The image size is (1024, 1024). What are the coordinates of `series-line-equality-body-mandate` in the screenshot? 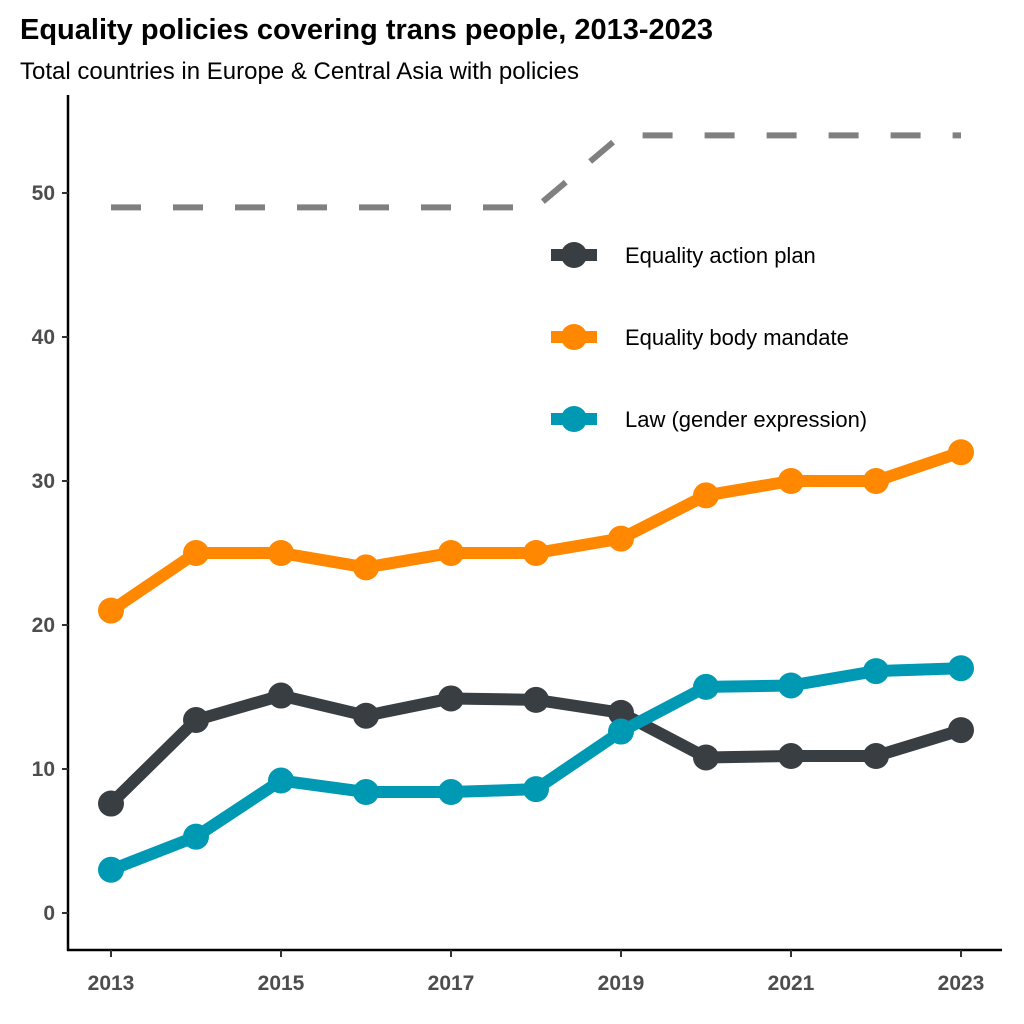 It's located at (535, 531).